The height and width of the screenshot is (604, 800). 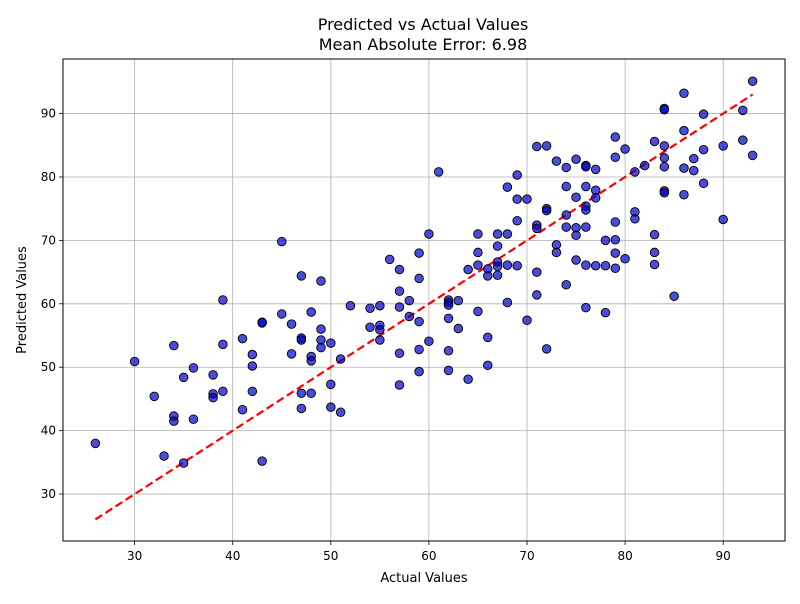 What do you see at coordinates (48, 431) in the screenshot?
I see `y-tick-label: 40` at bounding box center [48, 431].